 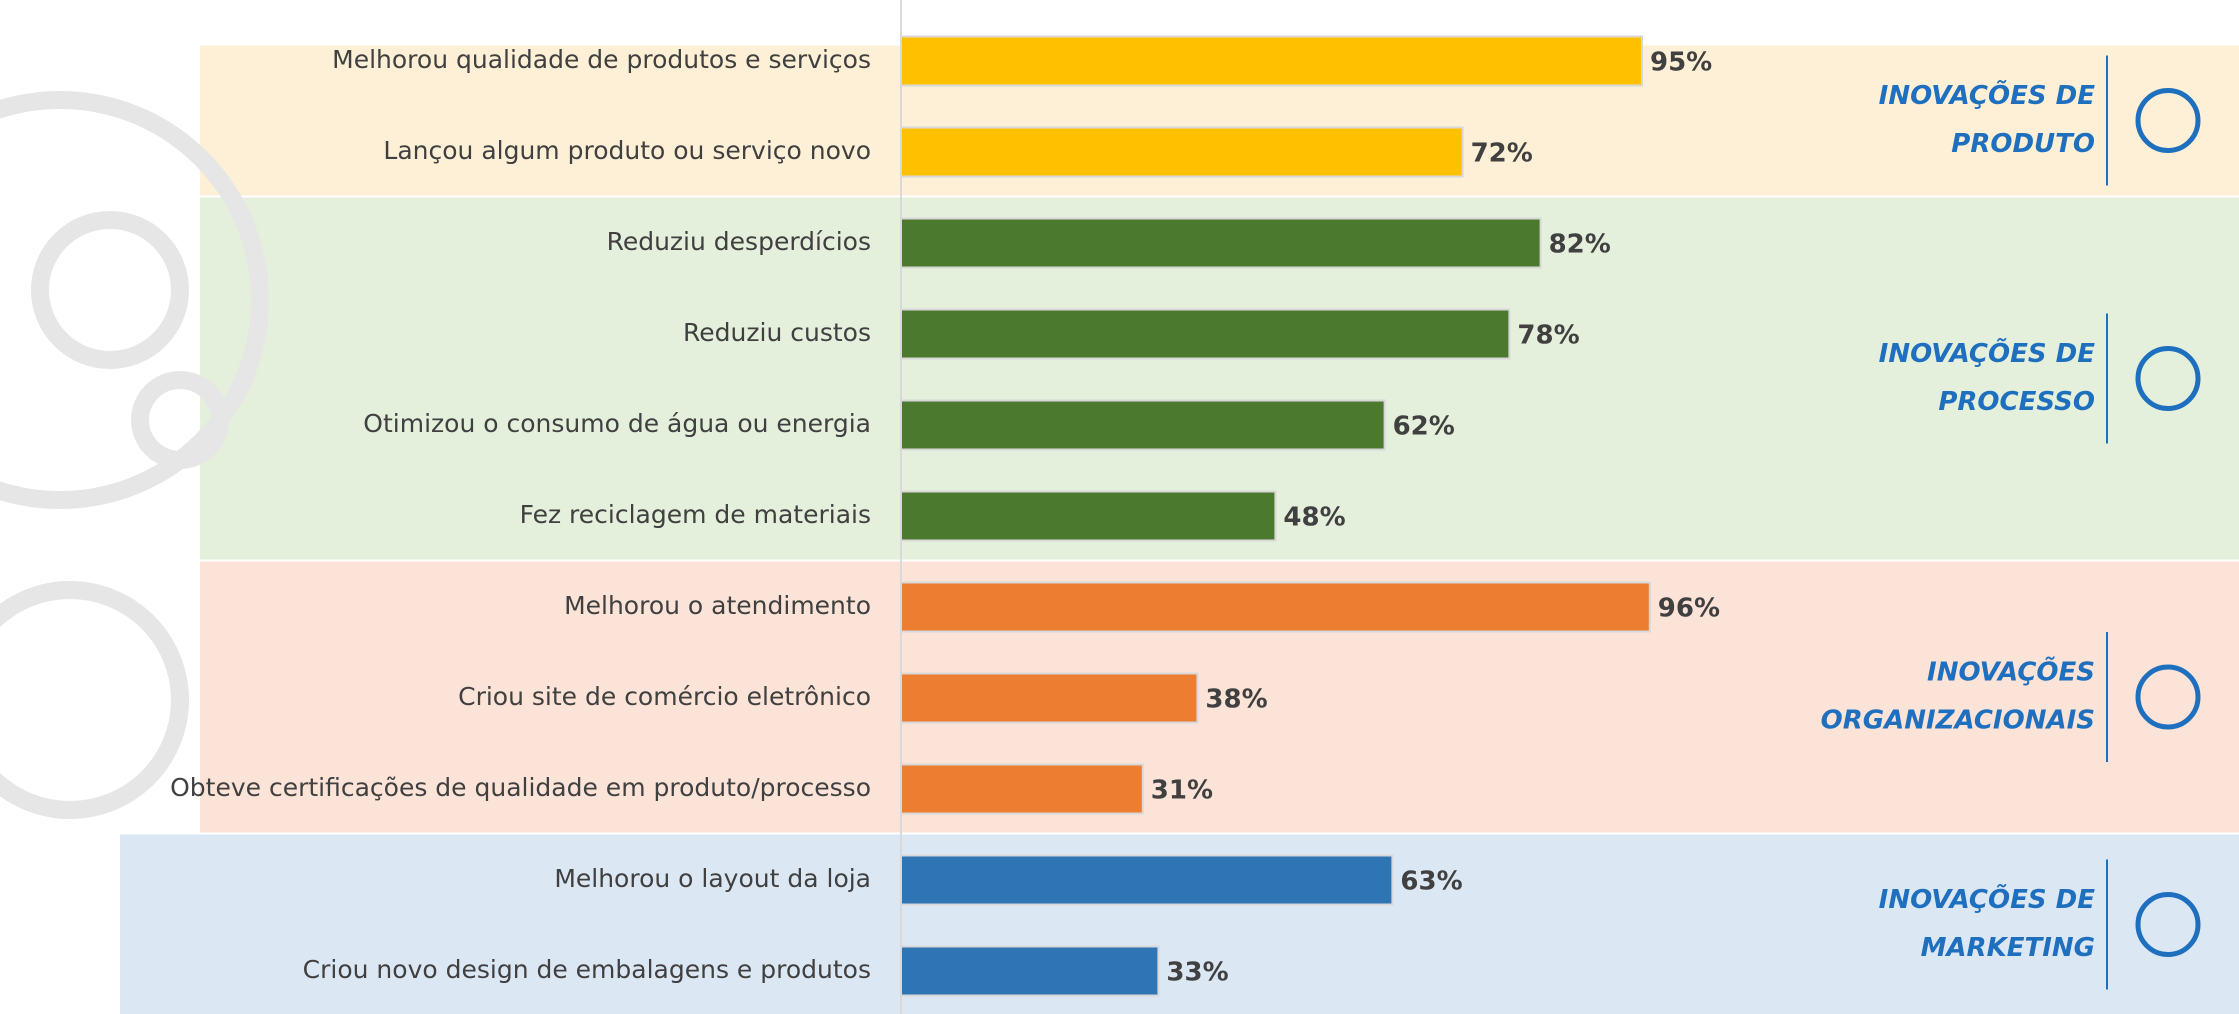 What do you see at coordinates (1197, 973) in the screenshot?
I see `value-label: 33%` at bounding box center [1197, 973].